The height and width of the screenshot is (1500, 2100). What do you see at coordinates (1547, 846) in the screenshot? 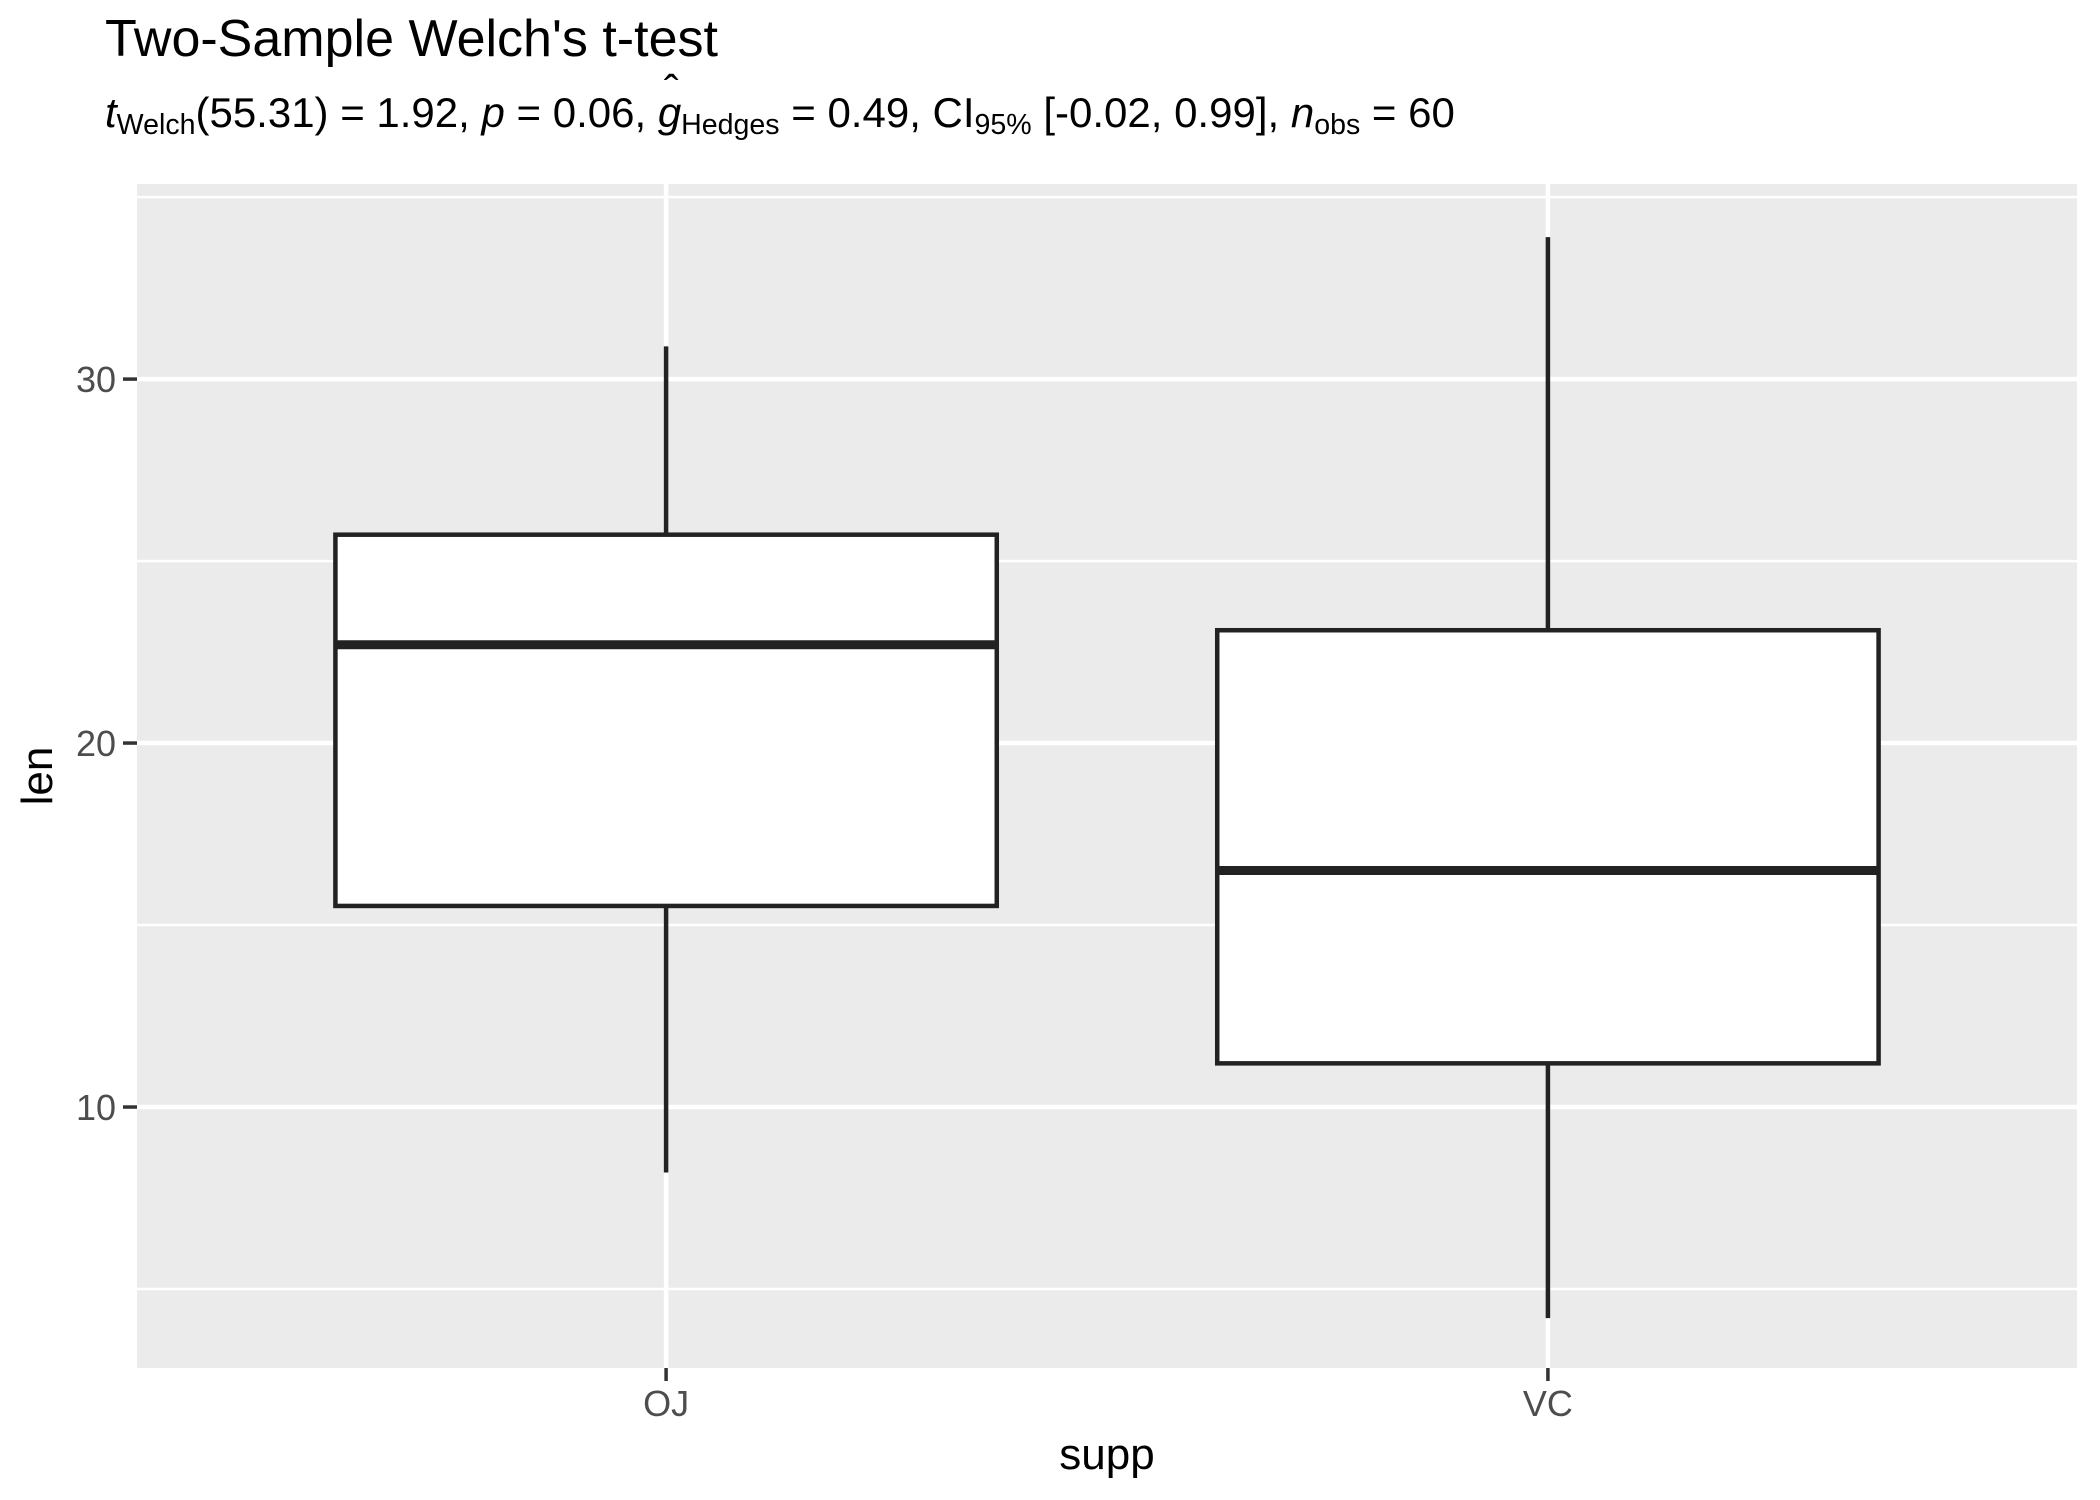
I see `box-vc` at bounding box center [1547, 846].